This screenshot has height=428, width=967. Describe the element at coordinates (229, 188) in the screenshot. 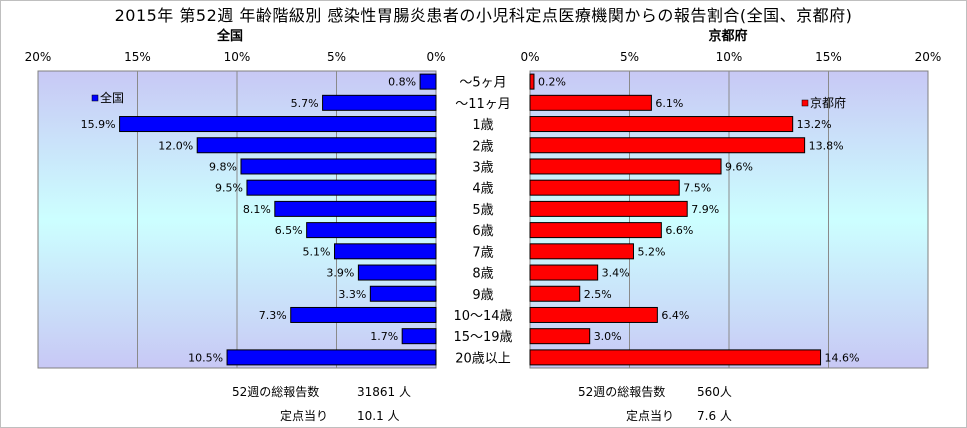

I see `left-data-label: 9.5%` at that location.